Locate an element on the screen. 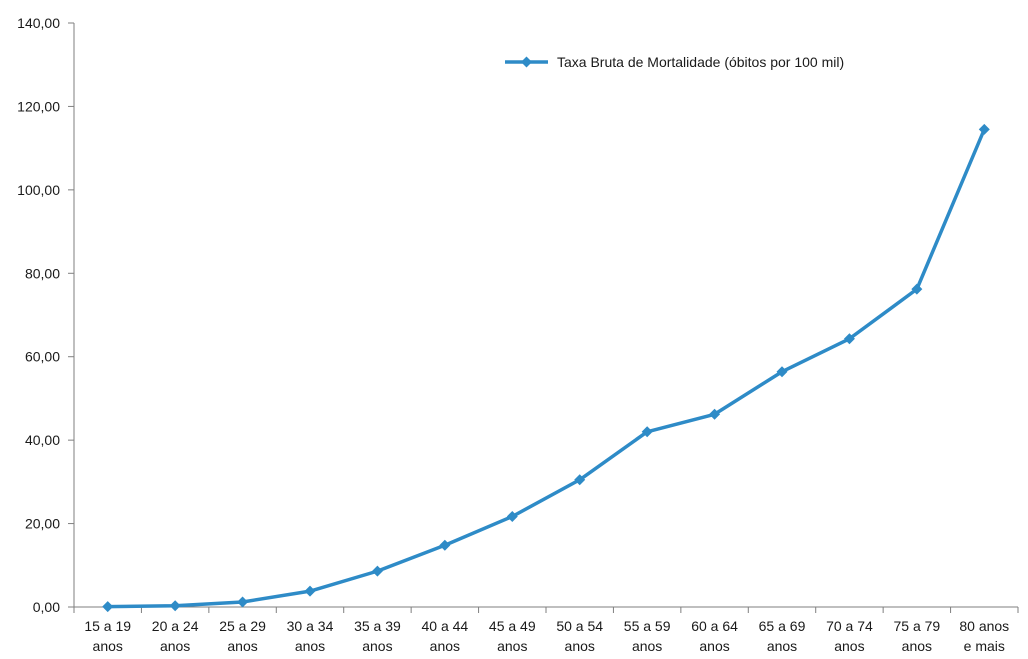 This screenshot has width=1028, height=659. x-tick-label: 30 a 34 anos is located at coordinates (310, 636).